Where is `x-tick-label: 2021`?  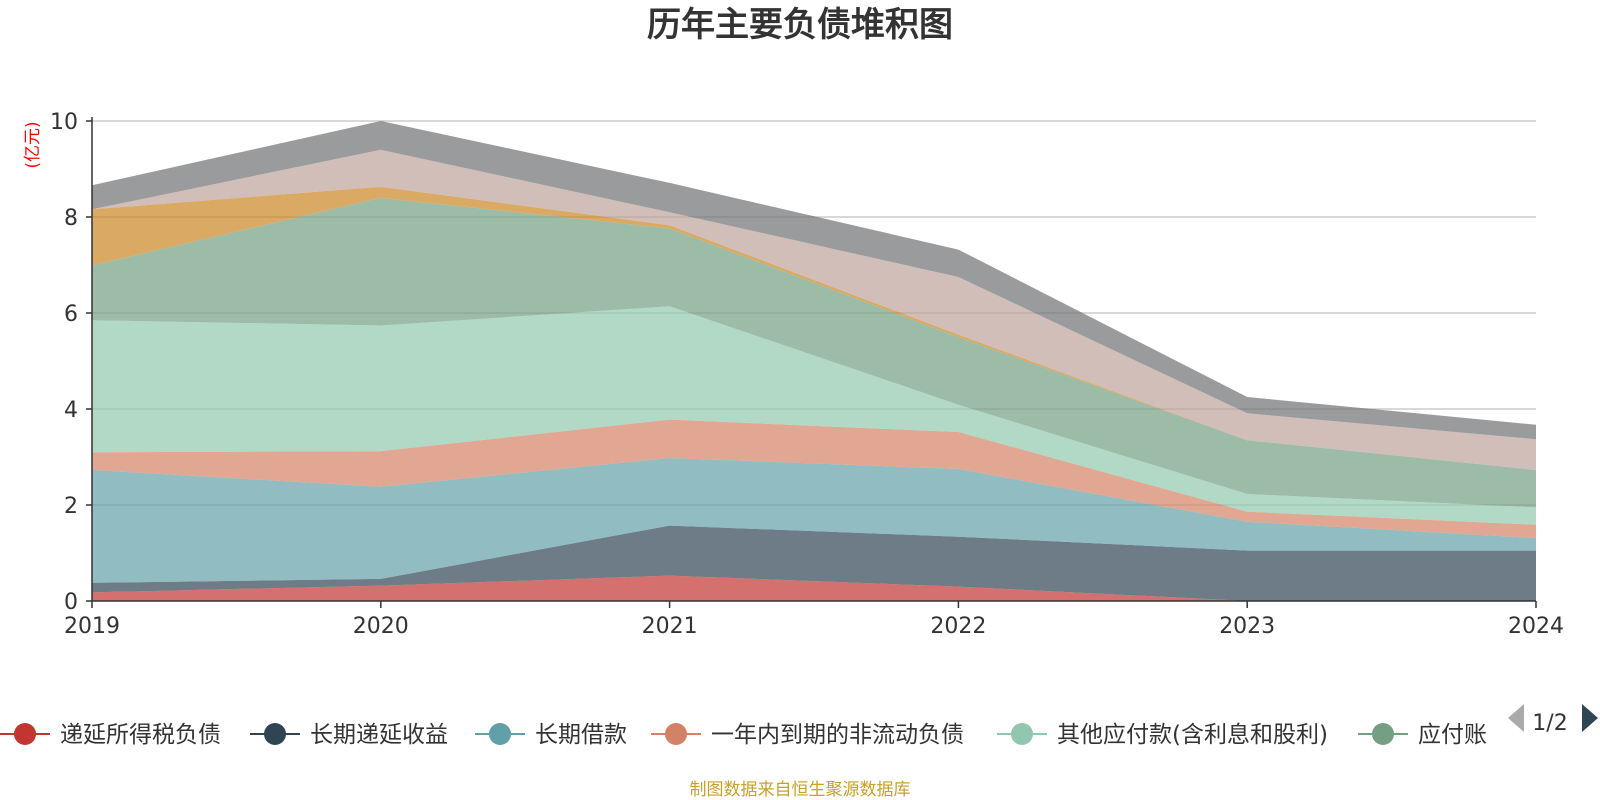
x-tick-label: 2021 is located at coordinates (670, 626).